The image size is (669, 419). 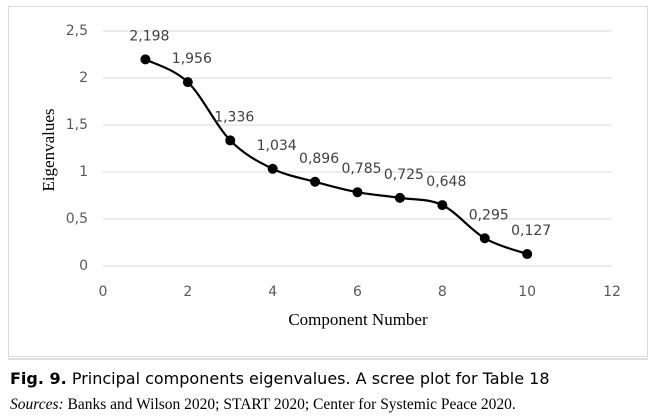 What do you see at coordinates (612, 292) in the screenshot?
I see `x-tick-label: 12` at bounding box center [612, 292].